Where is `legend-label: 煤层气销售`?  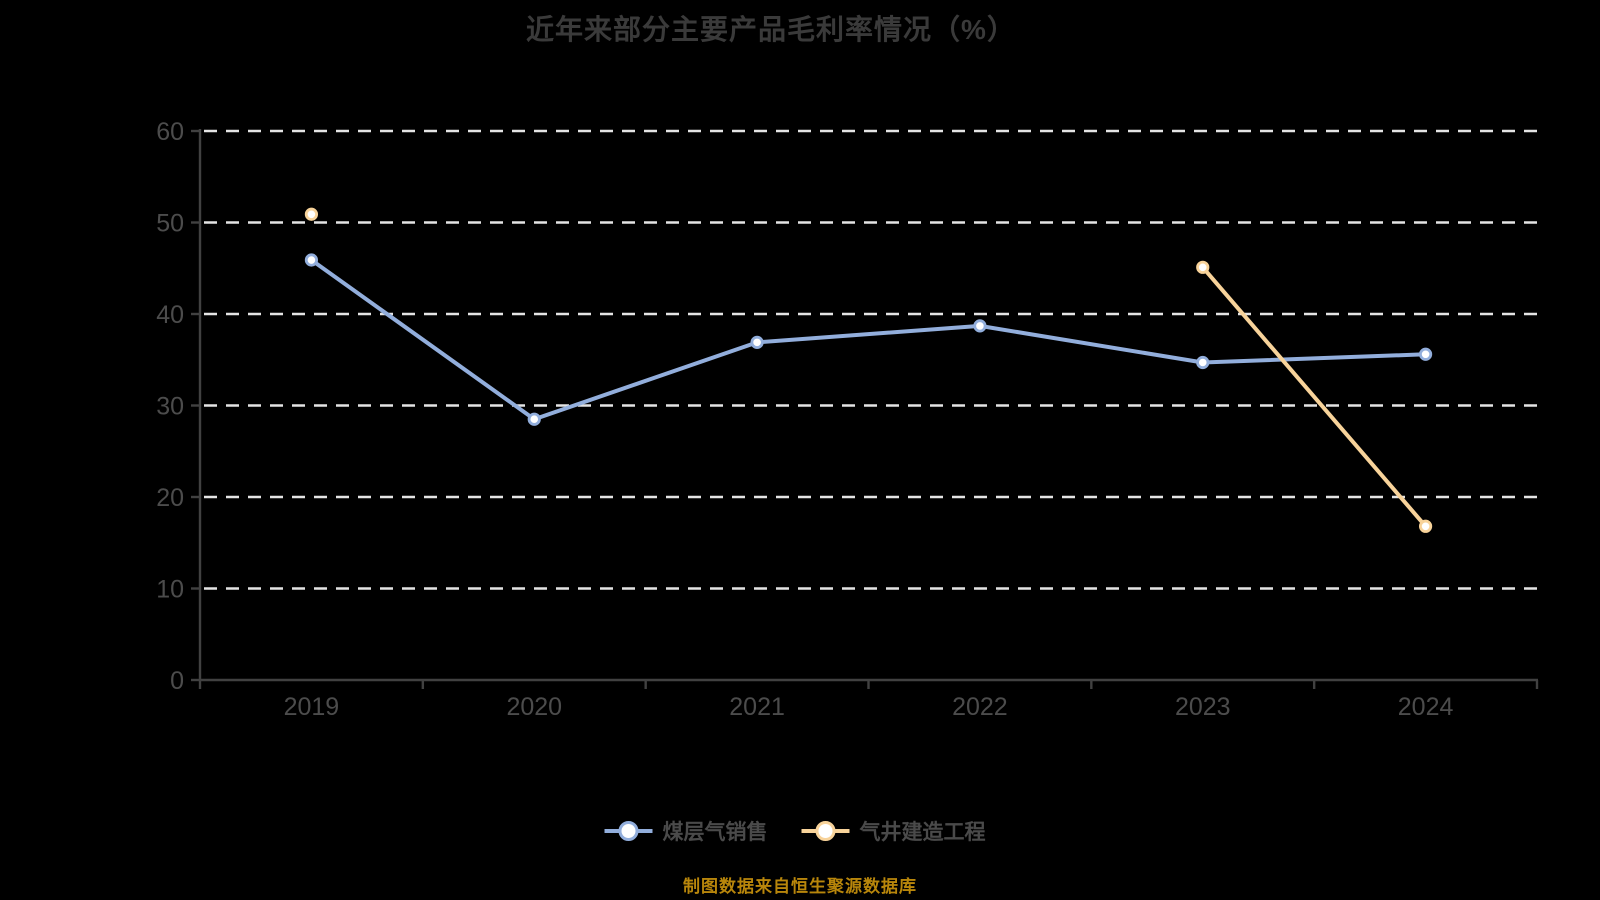 legend-label: 煤层气销售 is located at coordinates (715, 832).